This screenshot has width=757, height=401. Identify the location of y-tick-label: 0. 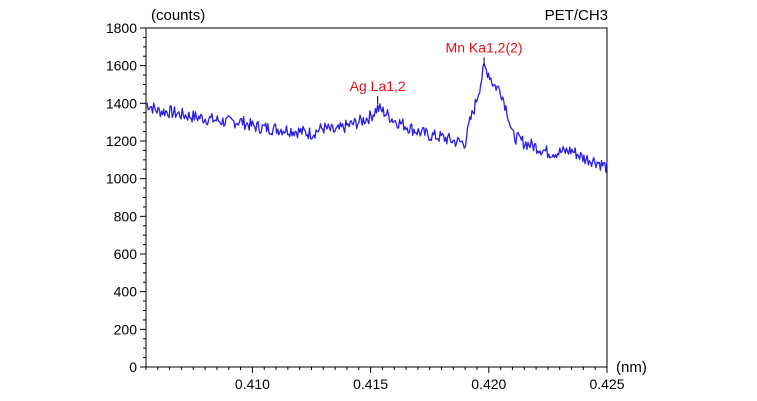
(133, 367).